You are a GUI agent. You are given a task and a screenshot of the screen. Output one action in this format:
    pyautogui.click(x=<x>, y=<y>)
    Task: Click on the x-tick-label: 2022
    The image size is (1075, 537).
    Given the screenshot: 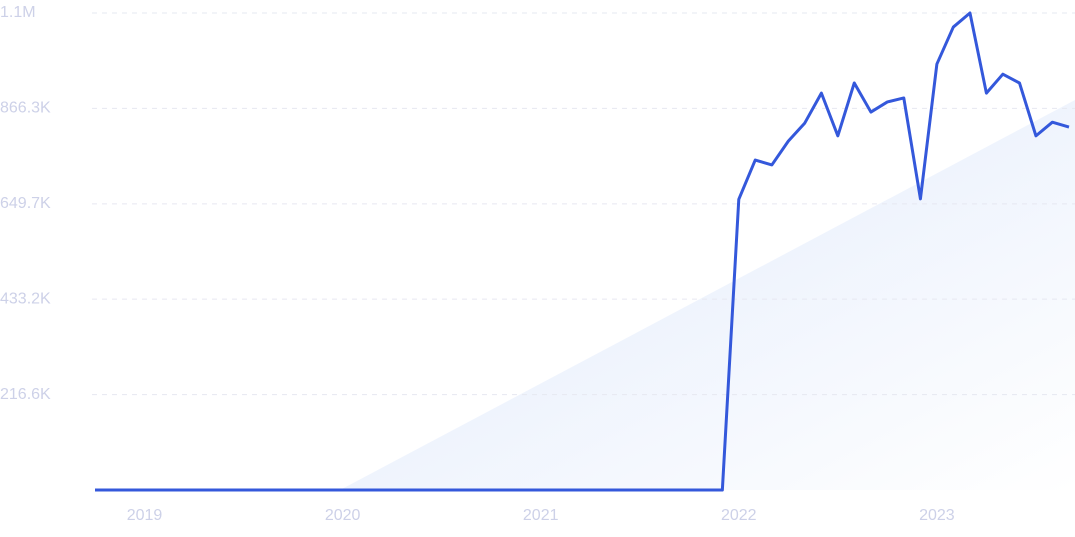 What is the action you would take?
    pyautogui.click(x=739, y=515)
    